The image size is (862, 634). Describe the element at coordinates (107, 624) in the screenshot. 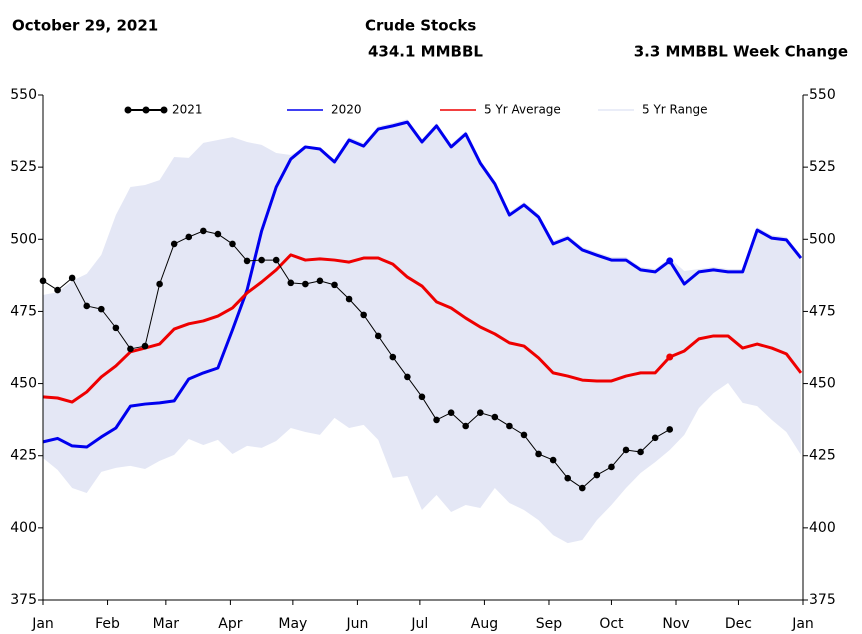

I see `x-tick-label: Feb` at that location.